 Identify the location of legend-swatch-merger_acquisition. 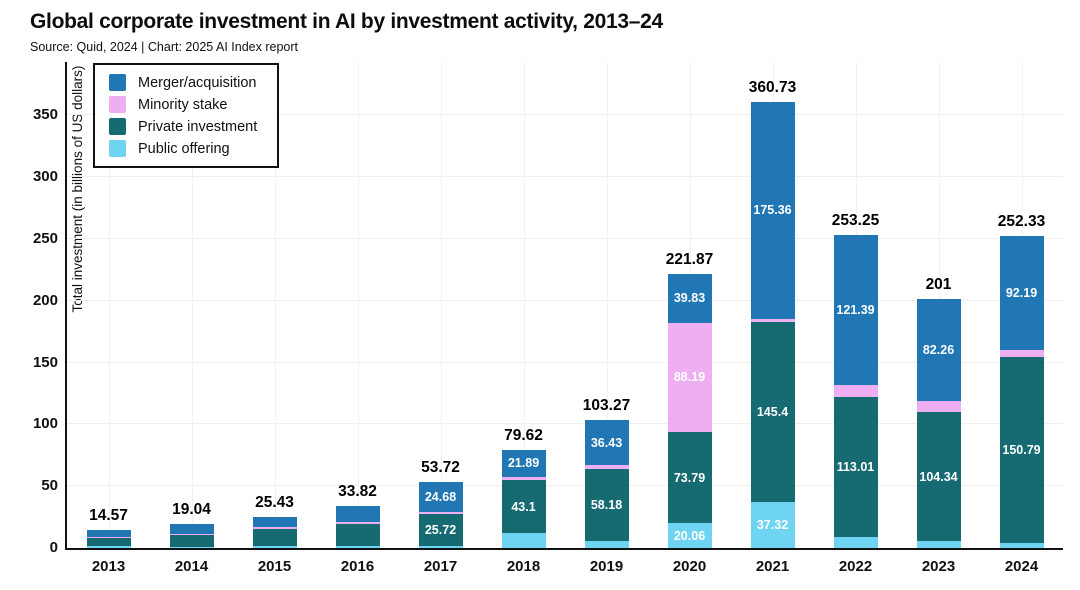
(117, 82).